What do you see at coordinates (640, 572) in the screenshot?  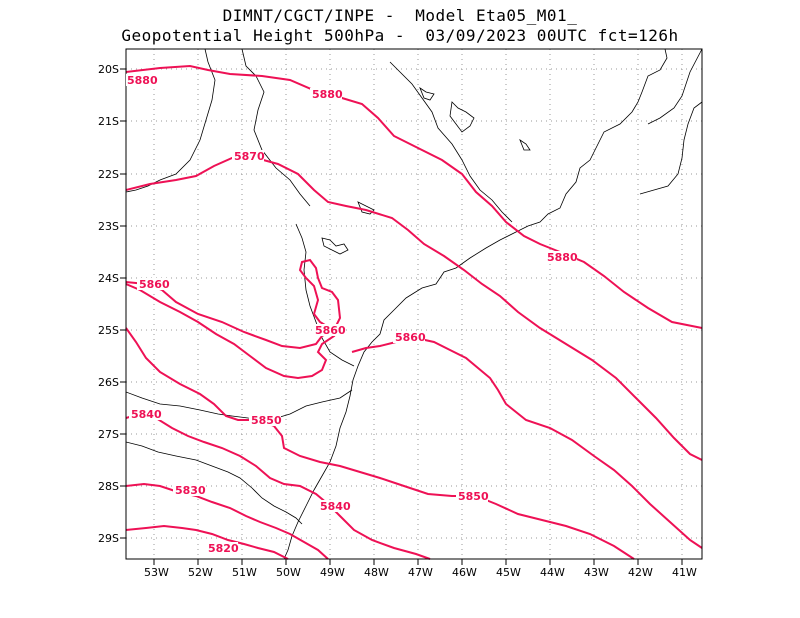 I see `lon-label-42w: 42W` at bounding box center [640, 572].